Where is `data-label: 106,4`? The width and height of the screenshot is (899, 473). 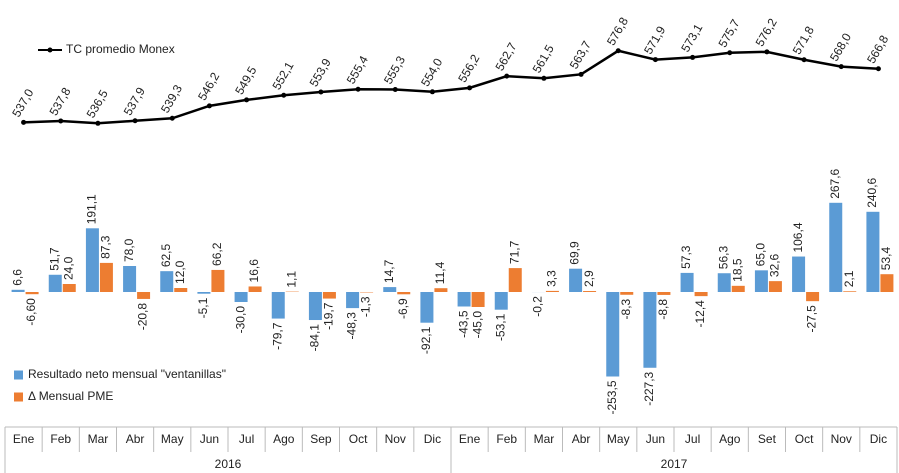 data-label: 106,4 is located at coordinates (798, 237).